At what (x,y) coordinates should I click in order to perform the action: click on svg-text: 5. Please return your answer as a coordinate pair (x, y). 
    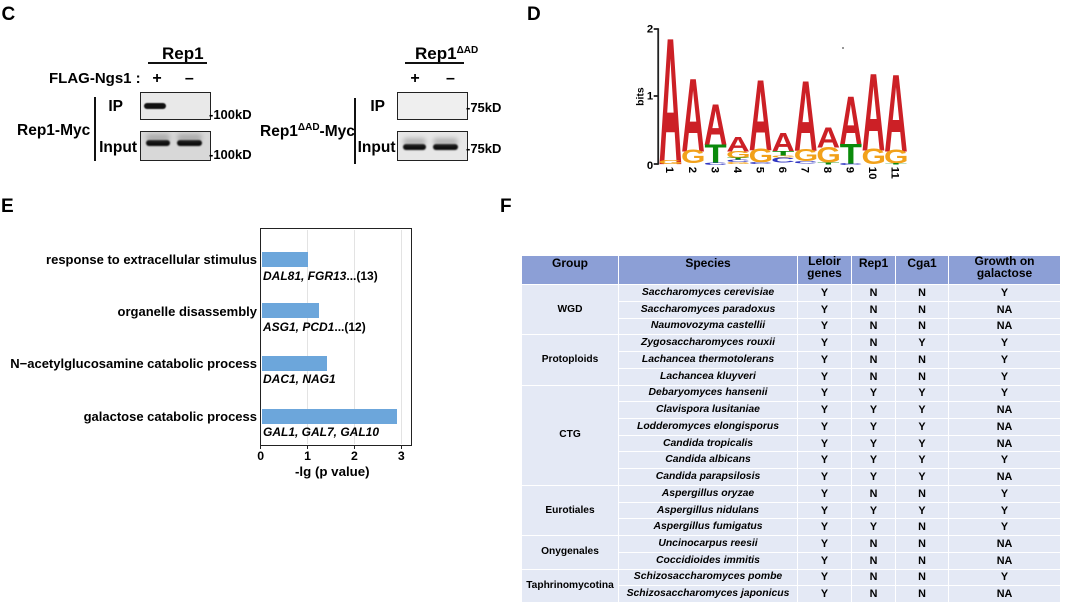
    Looking at the image, I should click on (759, 170).